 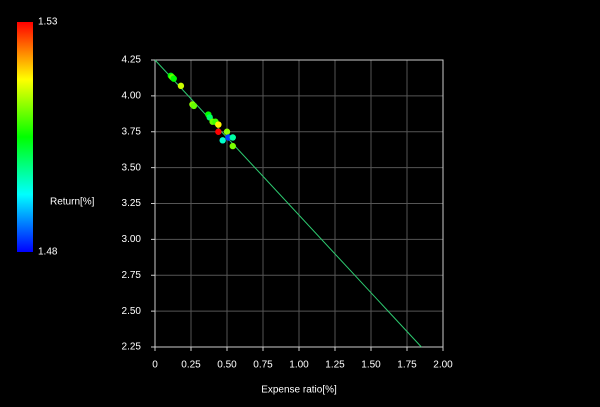 I want to click on colorbar-label: Return[%], so click(x=72, y=202).